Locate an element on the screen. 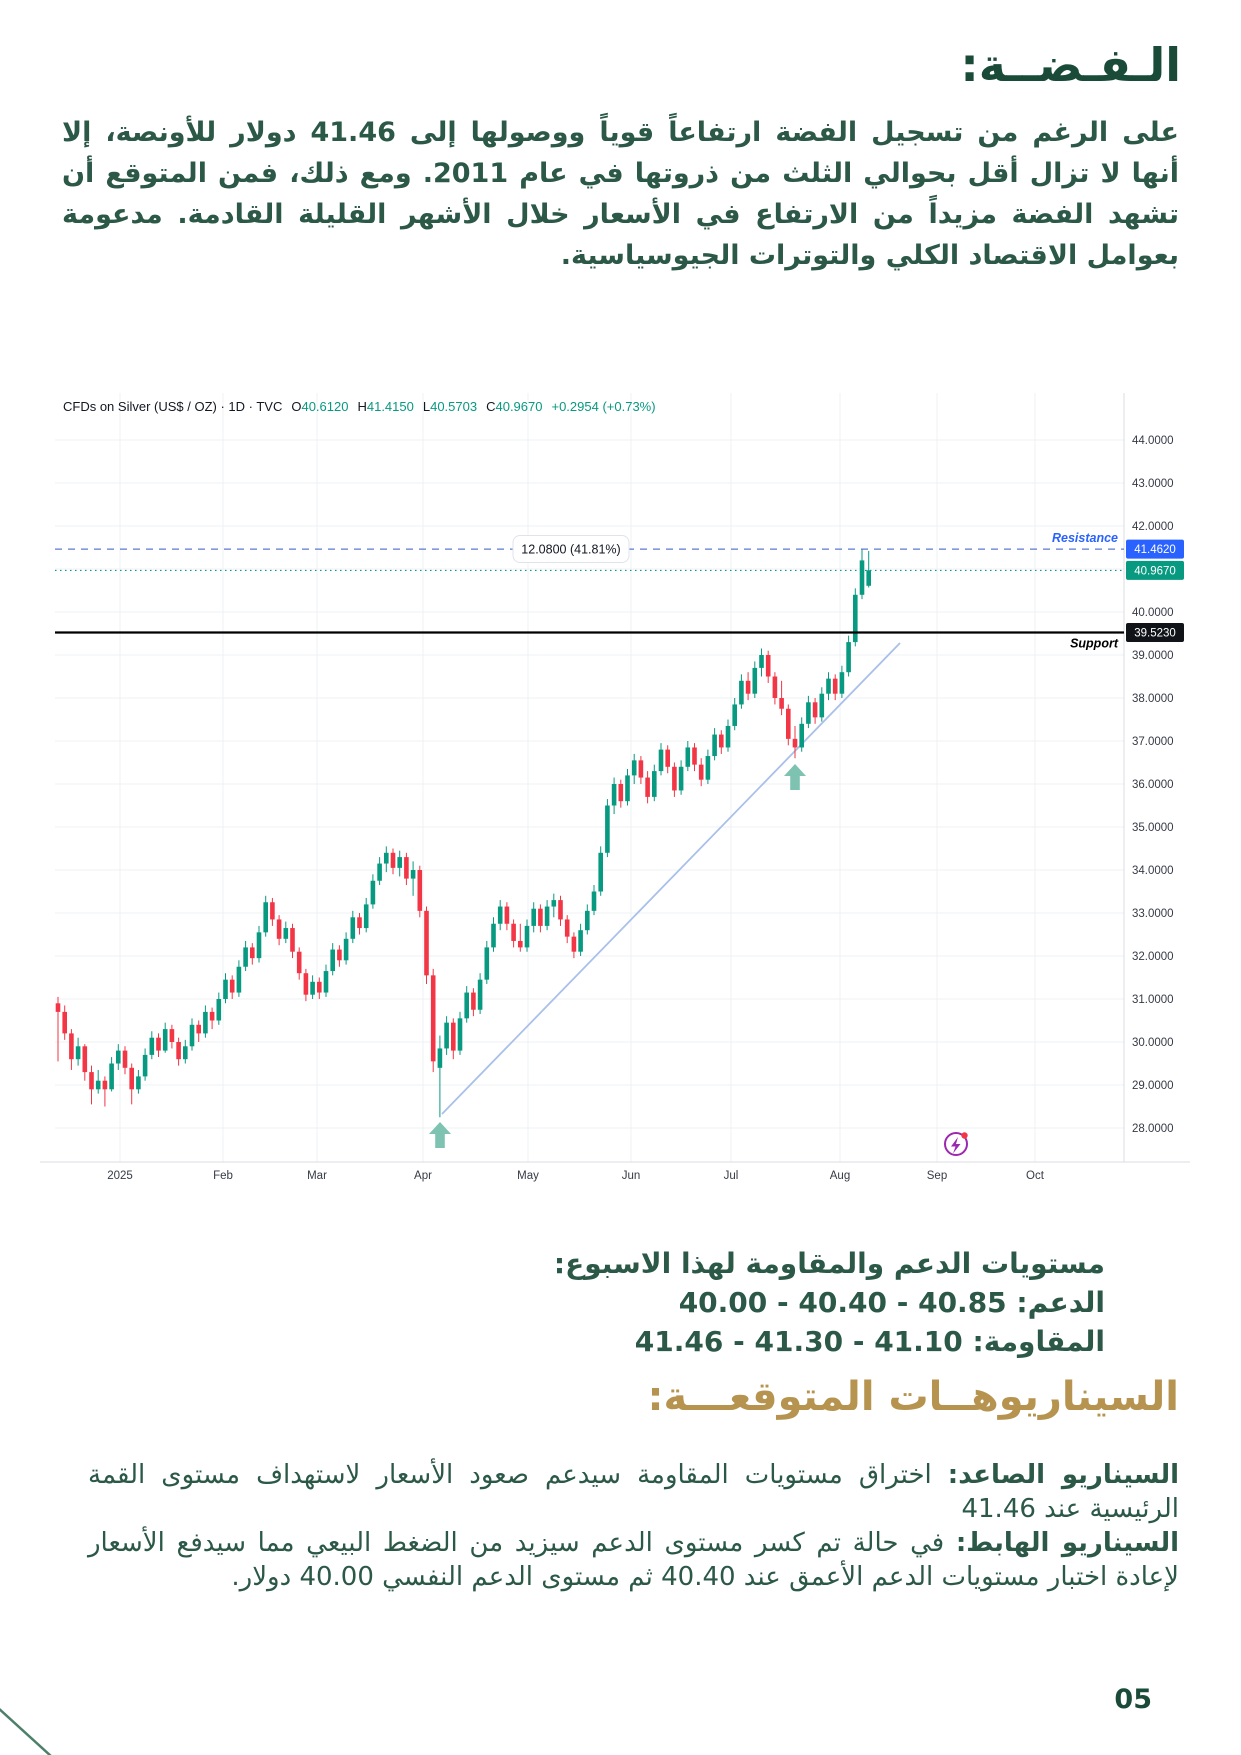  bearish-scenario-label: السيناريو الهابط: is located at coordinates (1067, 1543).